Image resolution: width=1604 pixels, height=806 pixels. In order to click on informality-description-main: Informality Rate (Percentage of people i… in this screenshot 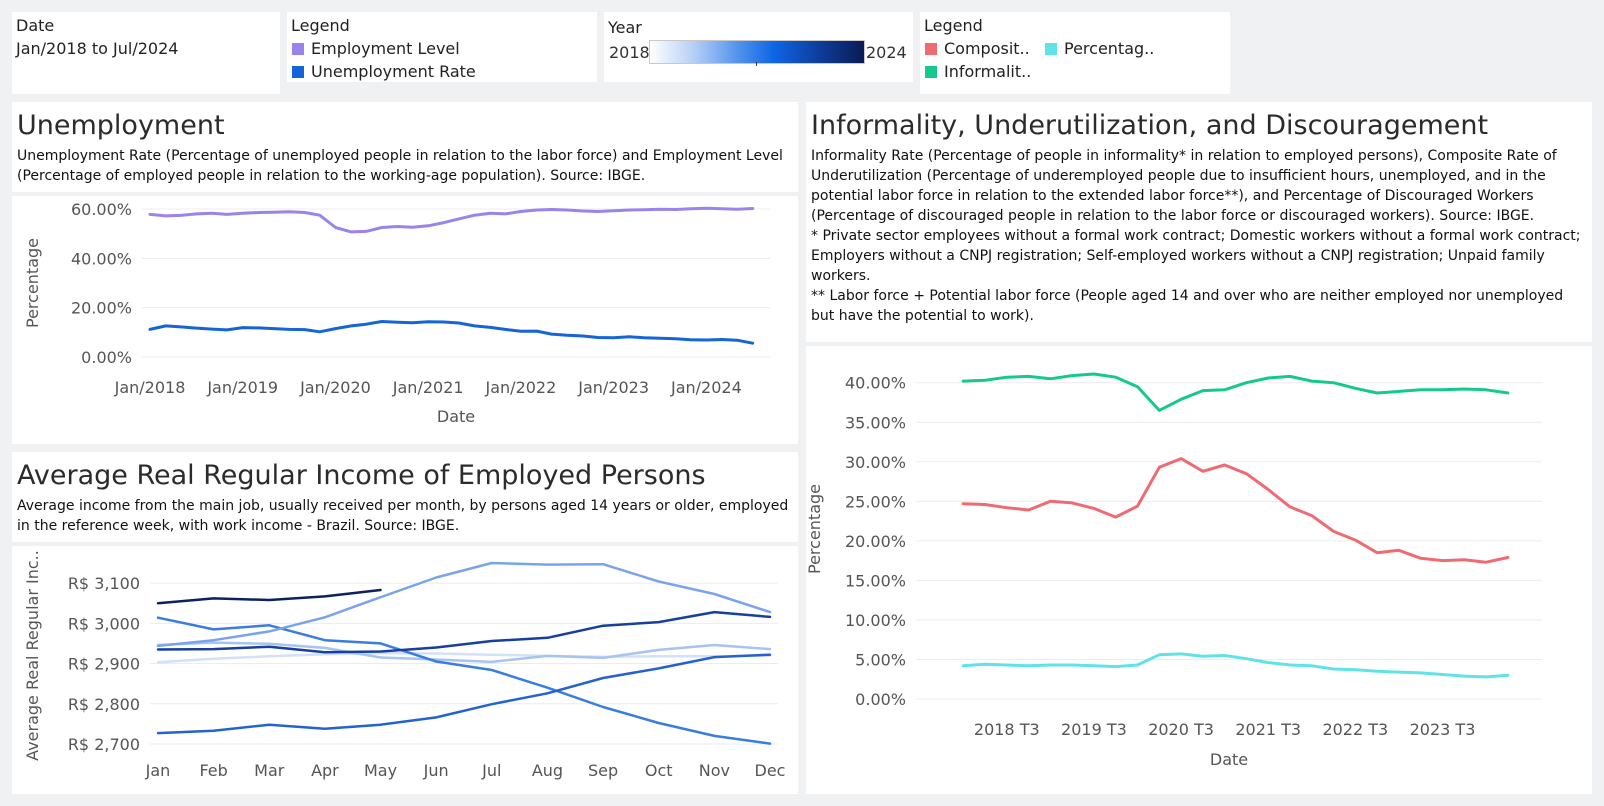, I will do `click(1184, 186)`.